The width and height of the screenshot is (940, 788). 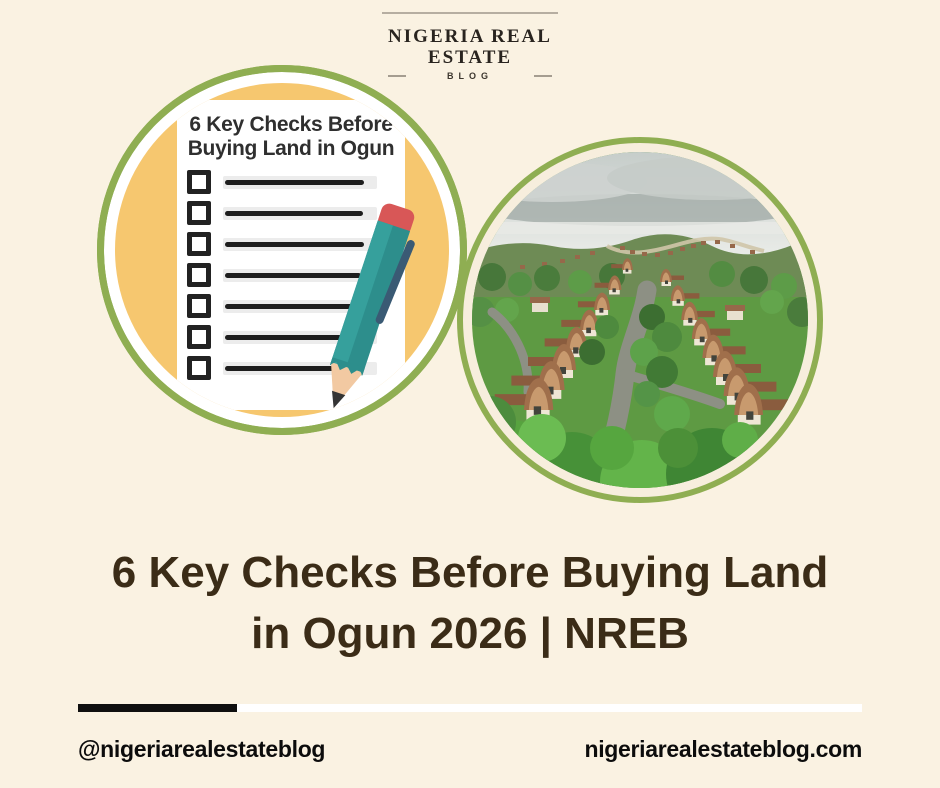 I want to click on checklist-rows, so click(x=291, y=275).